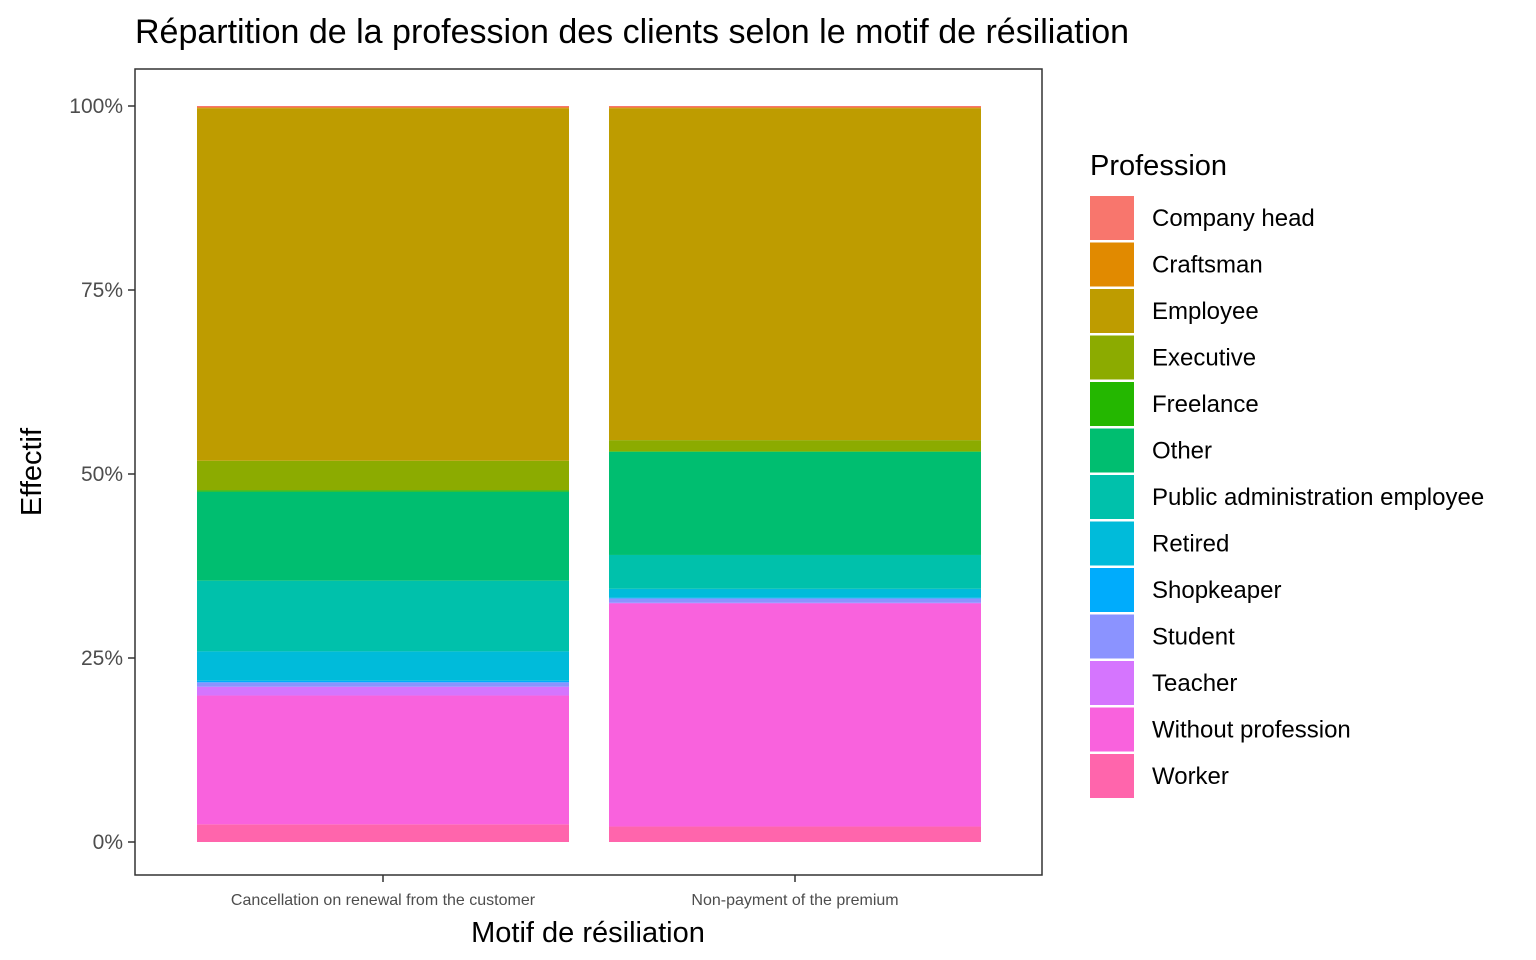 Image resolution: width=1536 pixels, height=960 pixels. Describe the element at coordinates (1205, 311) in the screenshot. I see `legend-label: Employee` at that location.